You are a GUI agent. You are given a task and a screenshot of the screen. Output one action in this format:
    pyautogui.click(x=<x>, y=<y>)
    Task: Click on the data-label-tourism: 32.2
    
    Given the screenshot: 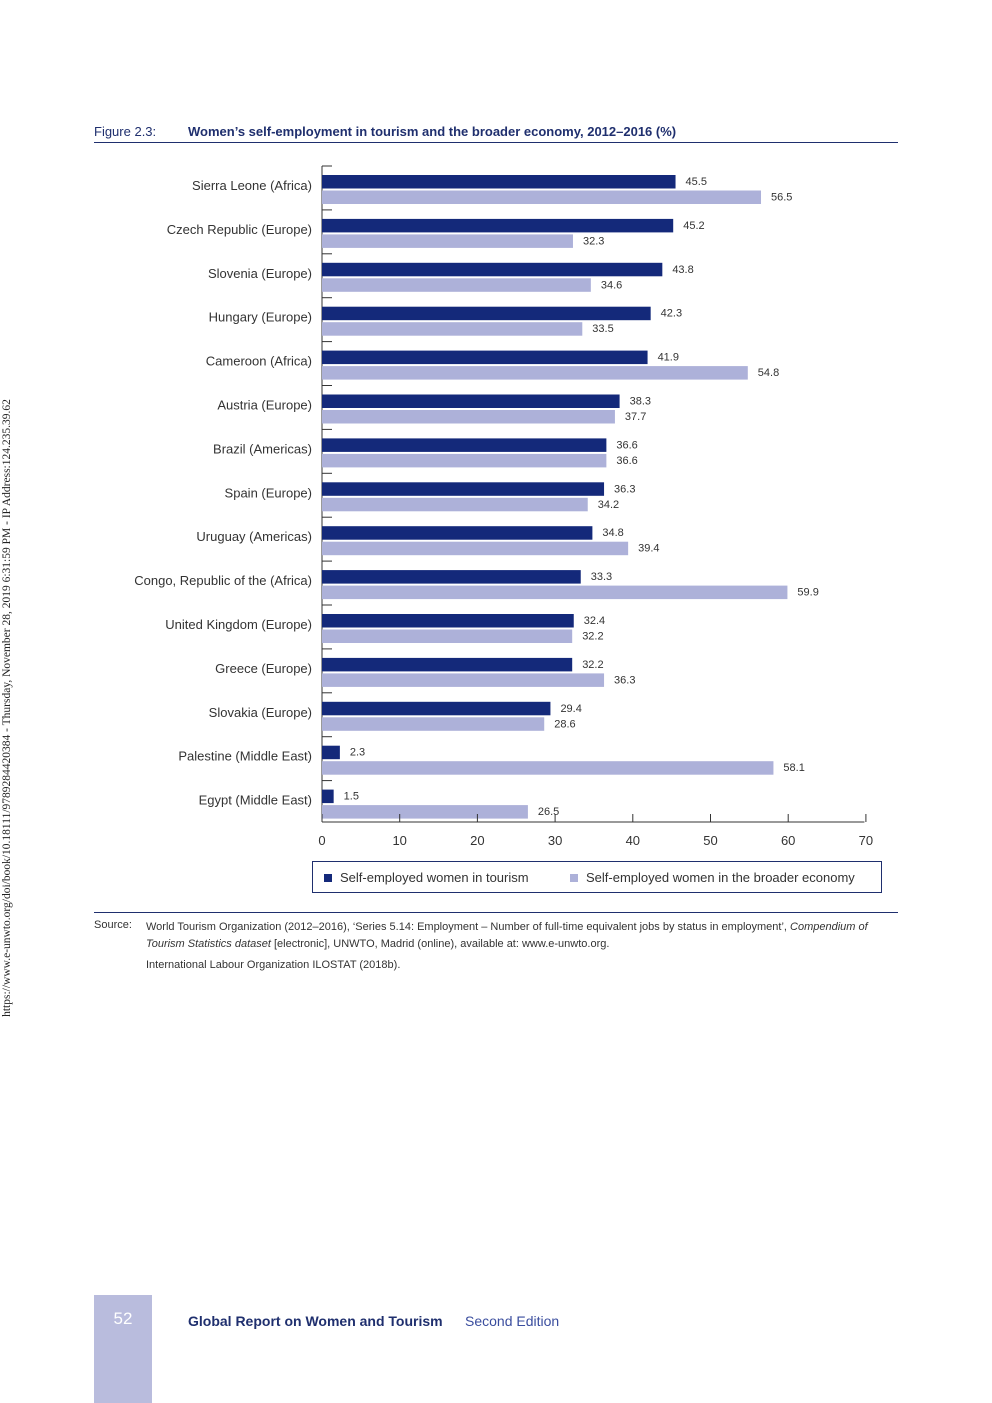 What is the action you would take?
    pyautogui.click(x=592, y=665)
    